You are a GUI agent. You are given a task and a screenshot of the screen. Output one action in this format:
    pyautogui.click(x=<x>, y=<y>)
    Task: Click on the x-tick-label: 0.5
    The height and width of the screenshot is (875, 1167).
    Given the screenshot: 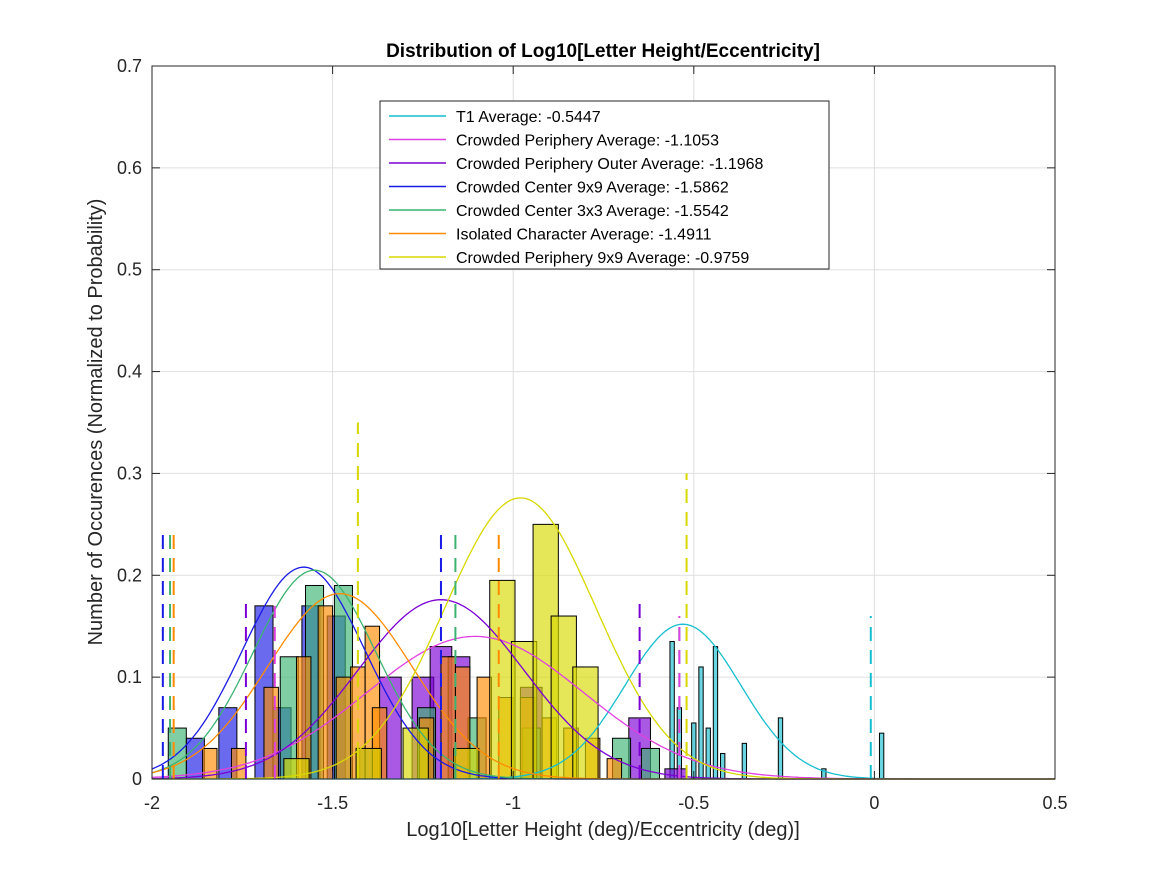 What is the action you would take?
    pyautogui.click(x=1054, y=803)
    